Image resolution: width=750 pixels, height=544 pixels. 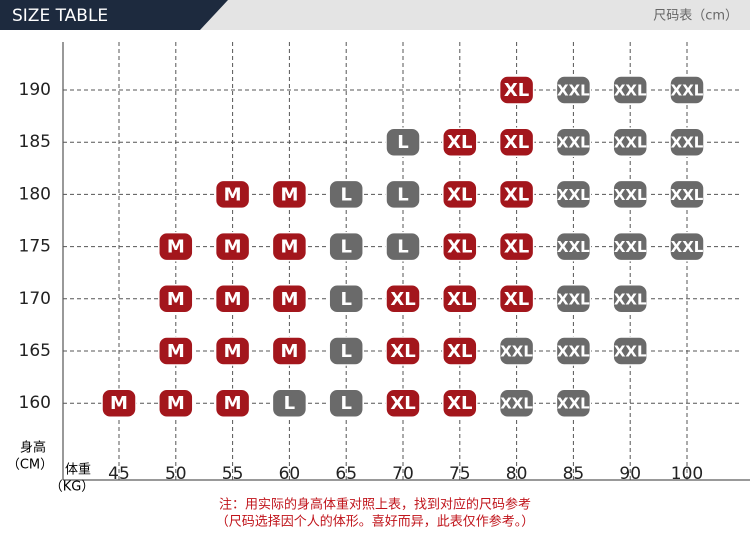 What do you see at coordinates (35, 194) in the screenshot?
I see `y-tick-label: 180` at bounding box center [35, 194].